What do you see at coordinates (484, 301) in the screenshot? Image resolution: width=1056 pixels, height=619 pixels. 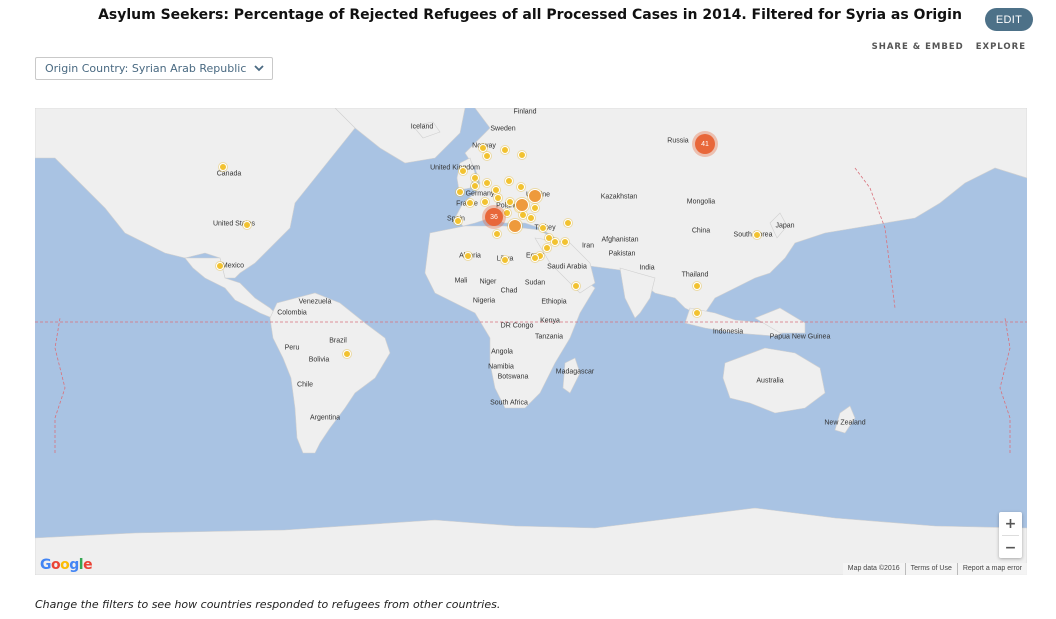 I see `map-label: Nigeria` at bounding box center [484, 301].